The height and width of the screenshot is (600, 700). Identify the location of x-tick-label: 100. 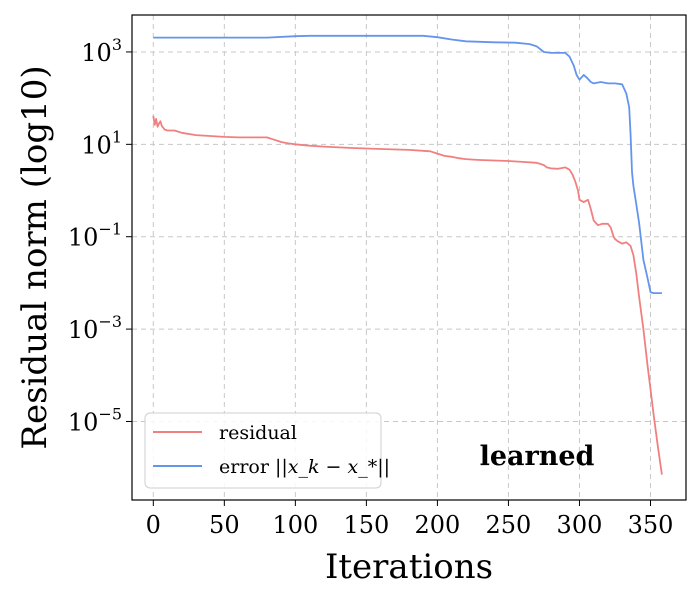
(295, 525).